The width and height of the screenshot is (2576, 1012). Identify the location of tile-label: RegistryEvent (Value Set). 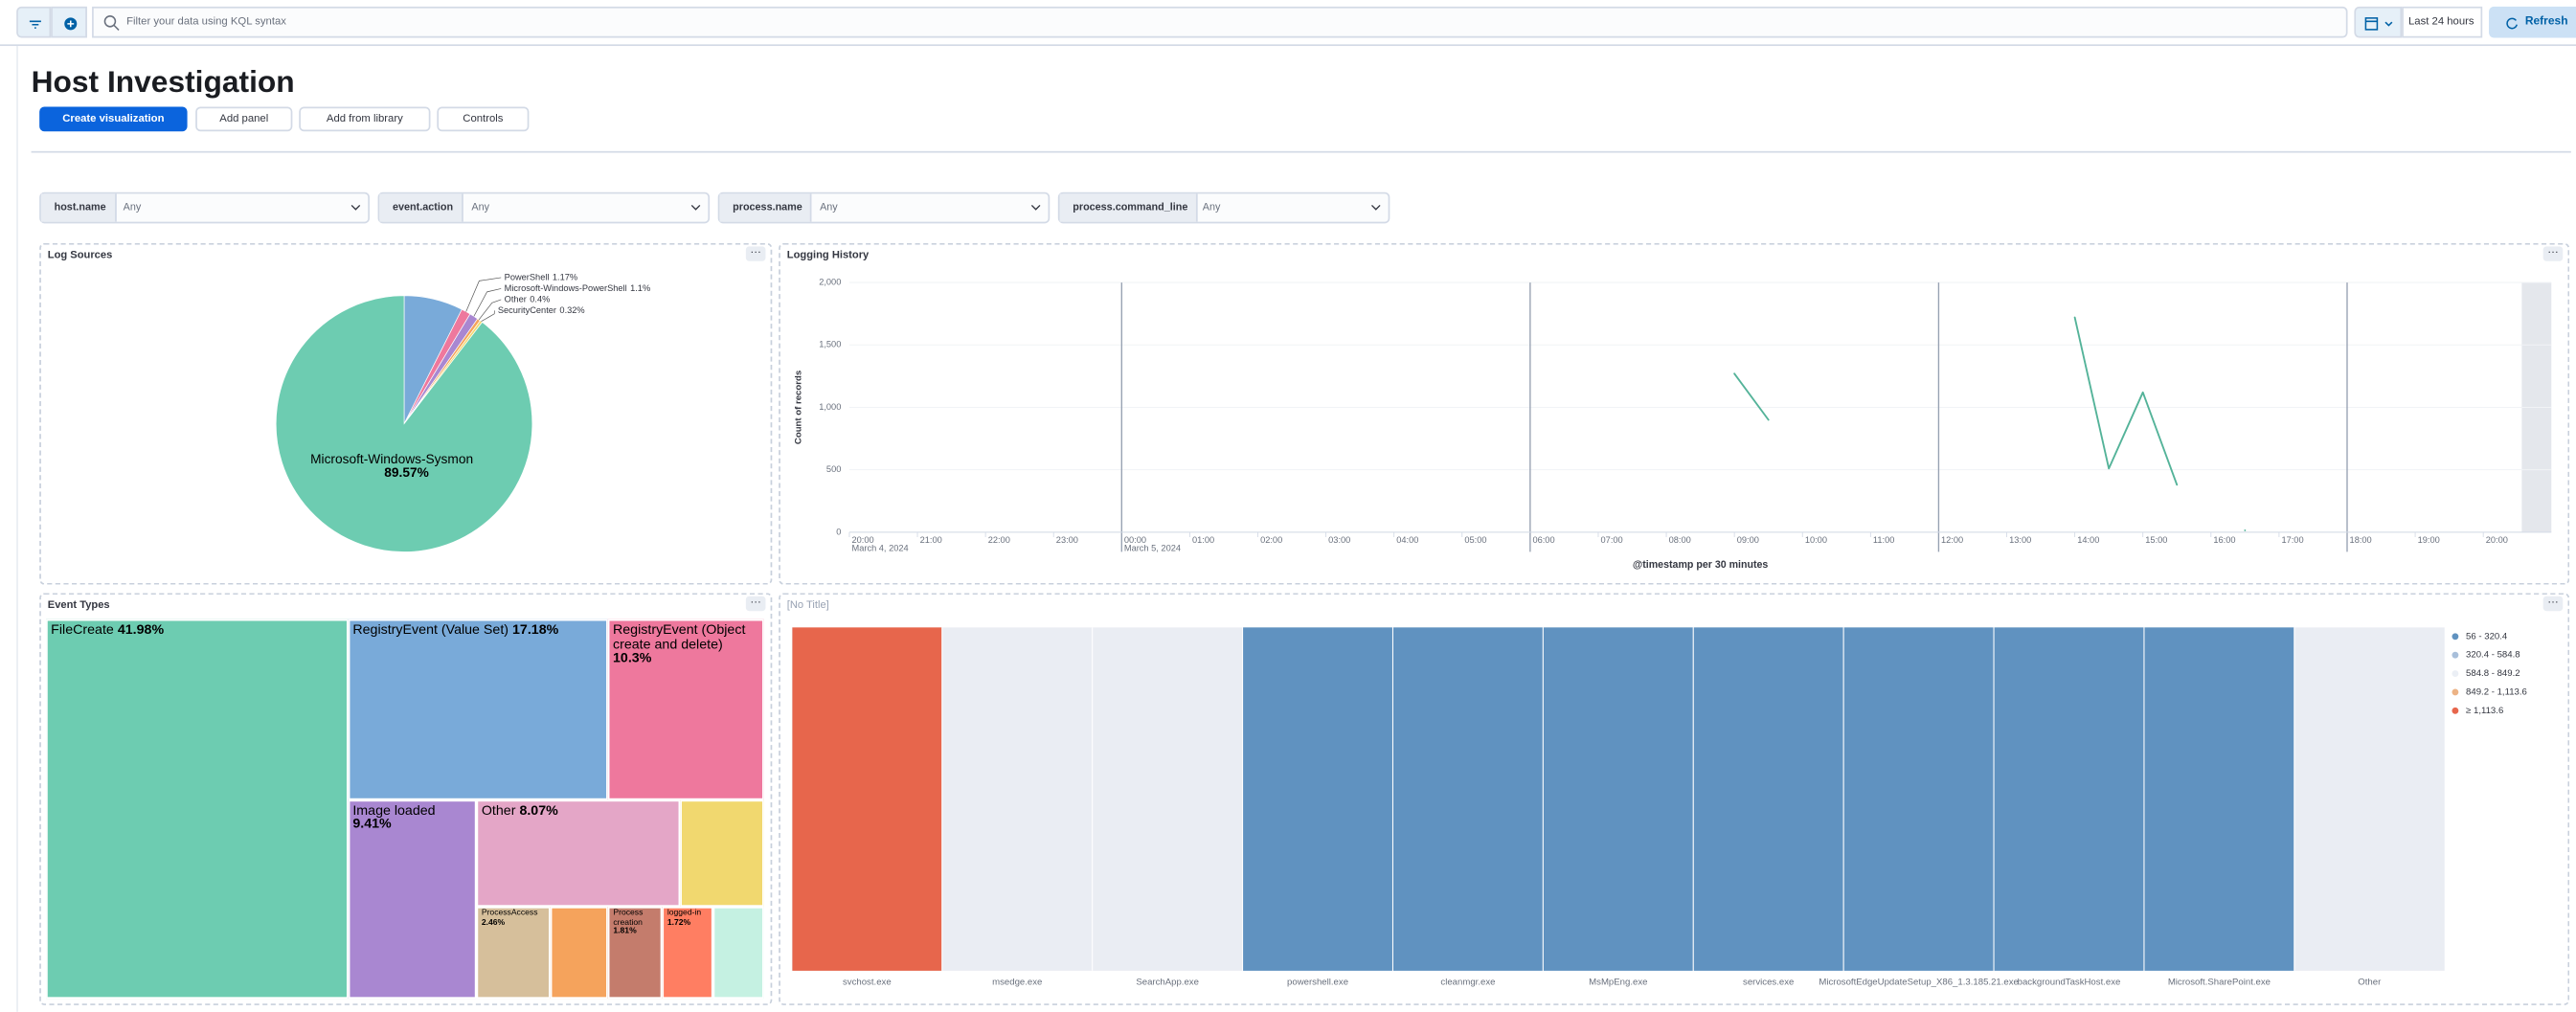
(430, 629).